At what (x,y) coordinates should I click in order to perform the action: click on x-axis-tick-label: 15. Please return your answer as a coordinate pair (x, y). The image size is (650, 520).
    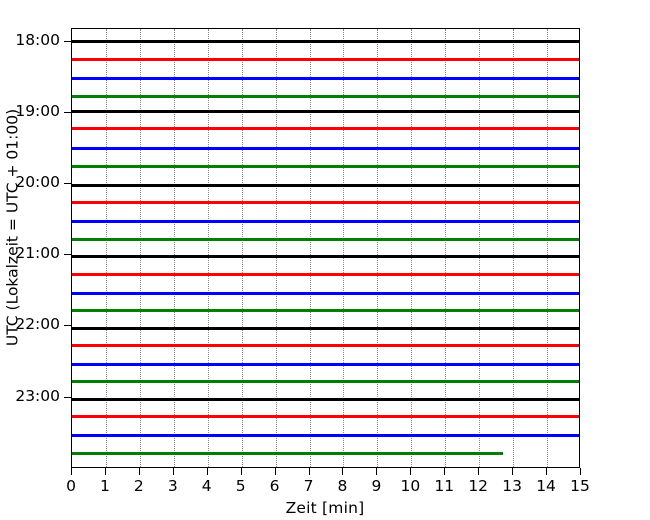
    Looking at the image, I should click on (580, 486).